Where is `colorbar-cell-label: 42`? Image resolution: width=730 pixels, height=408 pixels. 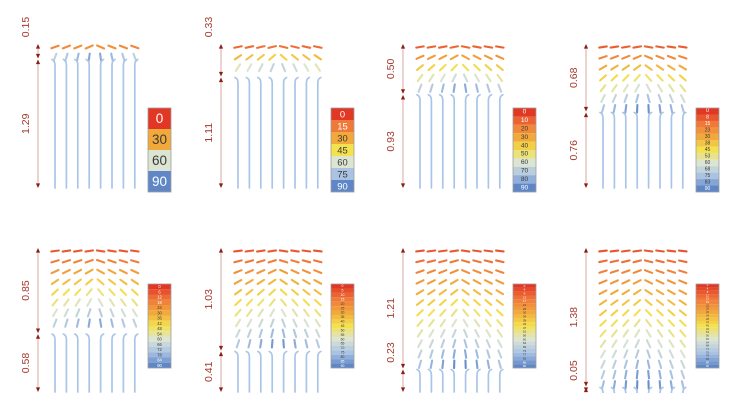 colorbar-cell-label: 42 is located at coordinates (159, 323).